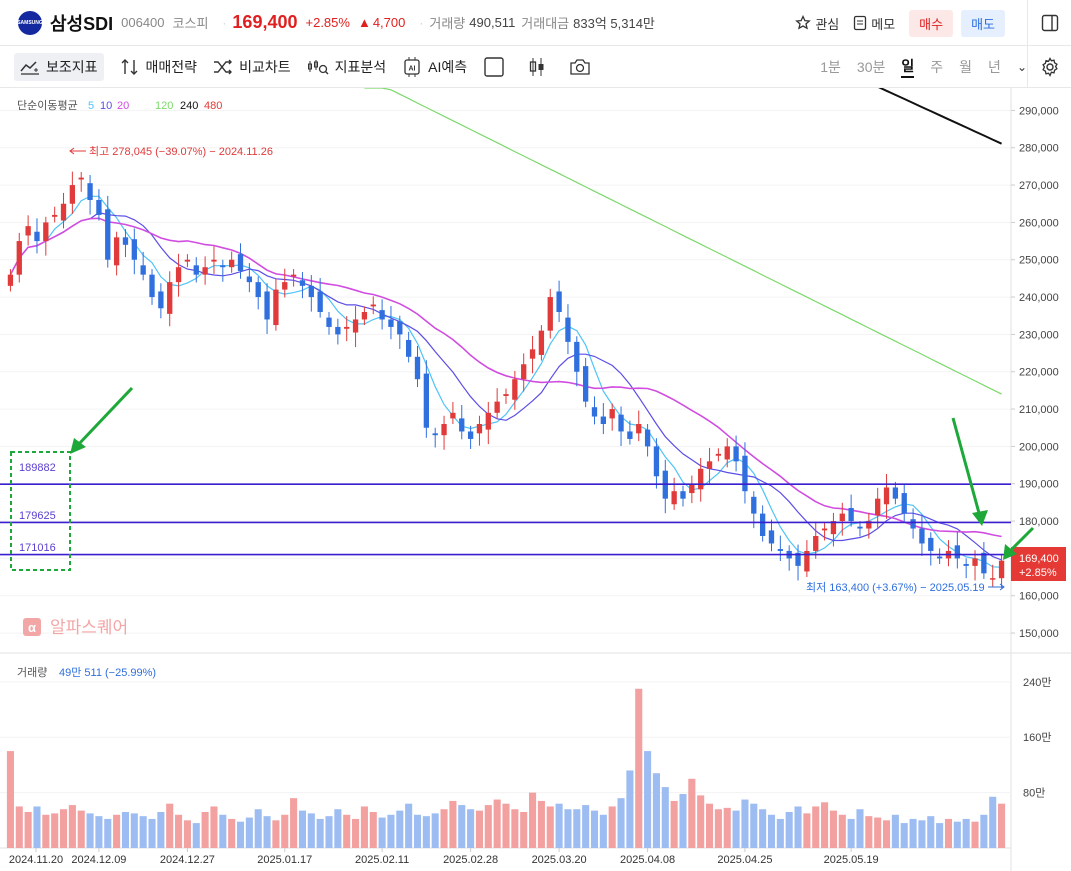  I want to click on compare-button: 비교차트, so click(252, 67).